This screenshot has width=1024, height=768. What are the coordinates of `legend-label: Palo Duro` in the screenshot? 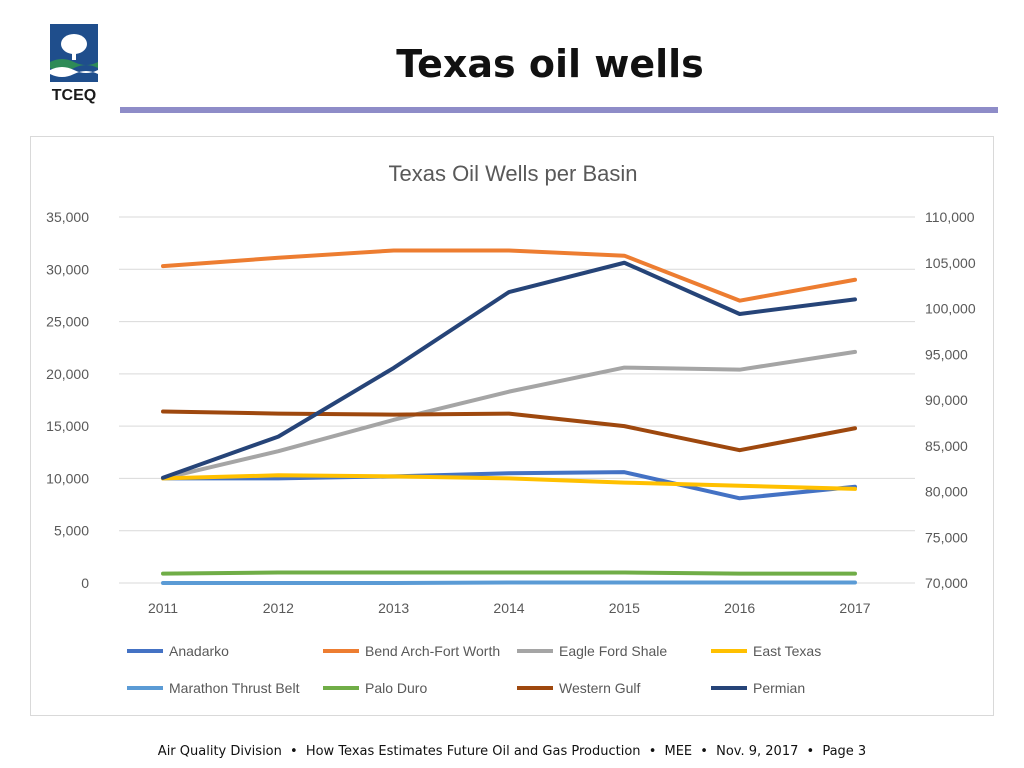 It's located at (396, 688).